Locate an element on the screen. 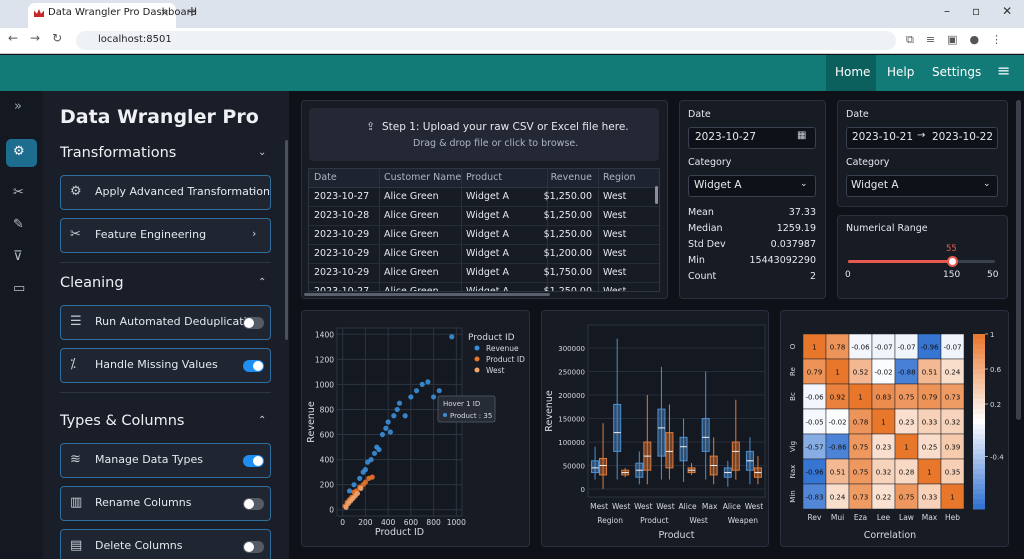 Image resolution: width=1024 pixels, height=559 pixels. item-icon: ▤ is located at coordinates (76, 545).